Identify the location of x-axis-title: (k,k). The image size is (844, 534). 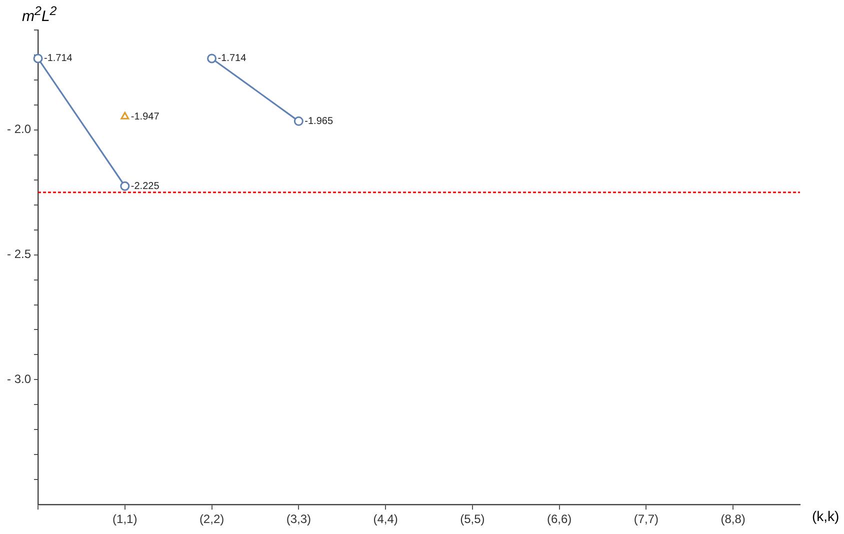
(826, 516).